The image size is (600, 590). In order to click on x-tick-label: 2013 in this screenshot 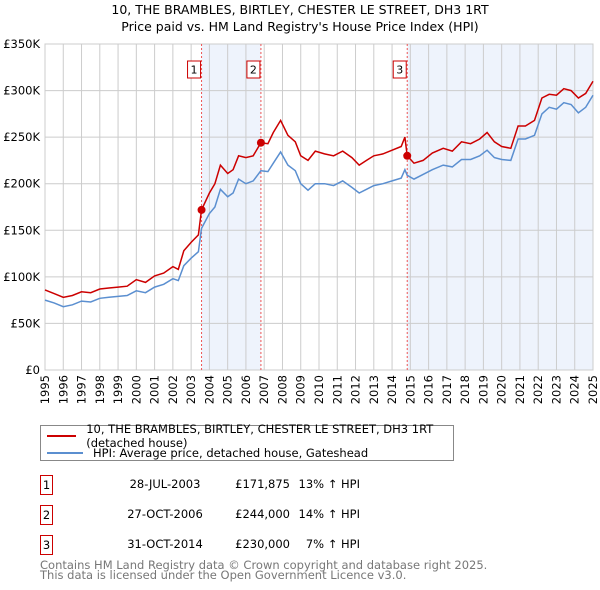, I will do `click(374, 389)`.